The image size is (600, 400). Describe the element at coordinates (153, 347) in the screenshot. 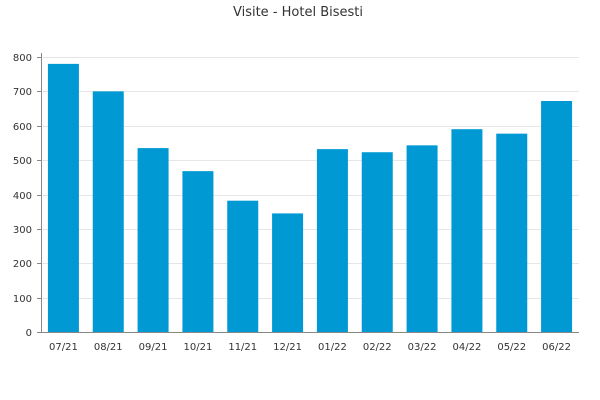

I see `x-tick-label: 09/21` at that location.